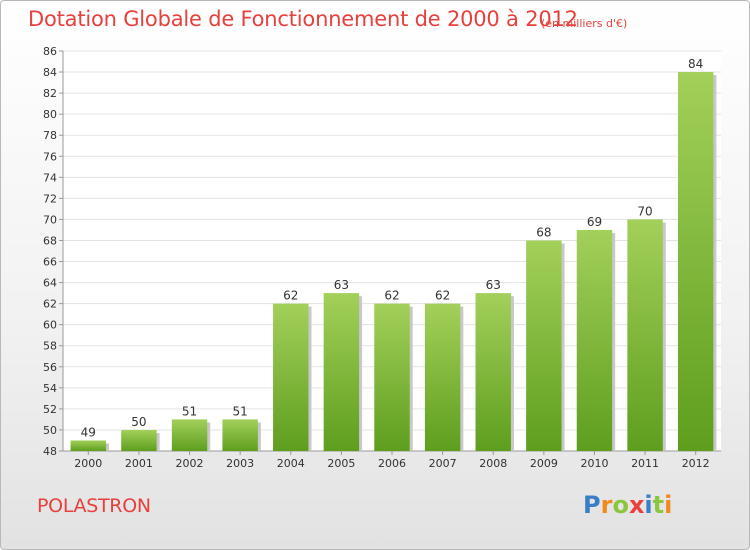 This screenshot has width=750, height=550. What do you see at coordinates (88, 463) in the screenshot?
I see `x-tick-label: 2000` at bounding box center [88, 463].